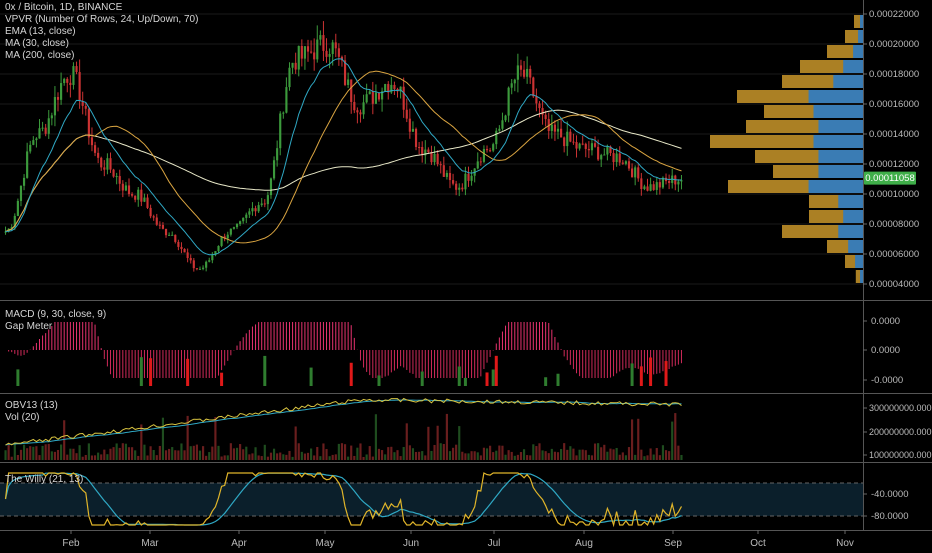 Image resolution: width=932 pixels, height=553 pixels. What do you see at coordinates (101, 8) in the screenshot?
I see `chart-title: 0x / Bitcoin, 1D, BINANCE` at bounding box center [101, 8].